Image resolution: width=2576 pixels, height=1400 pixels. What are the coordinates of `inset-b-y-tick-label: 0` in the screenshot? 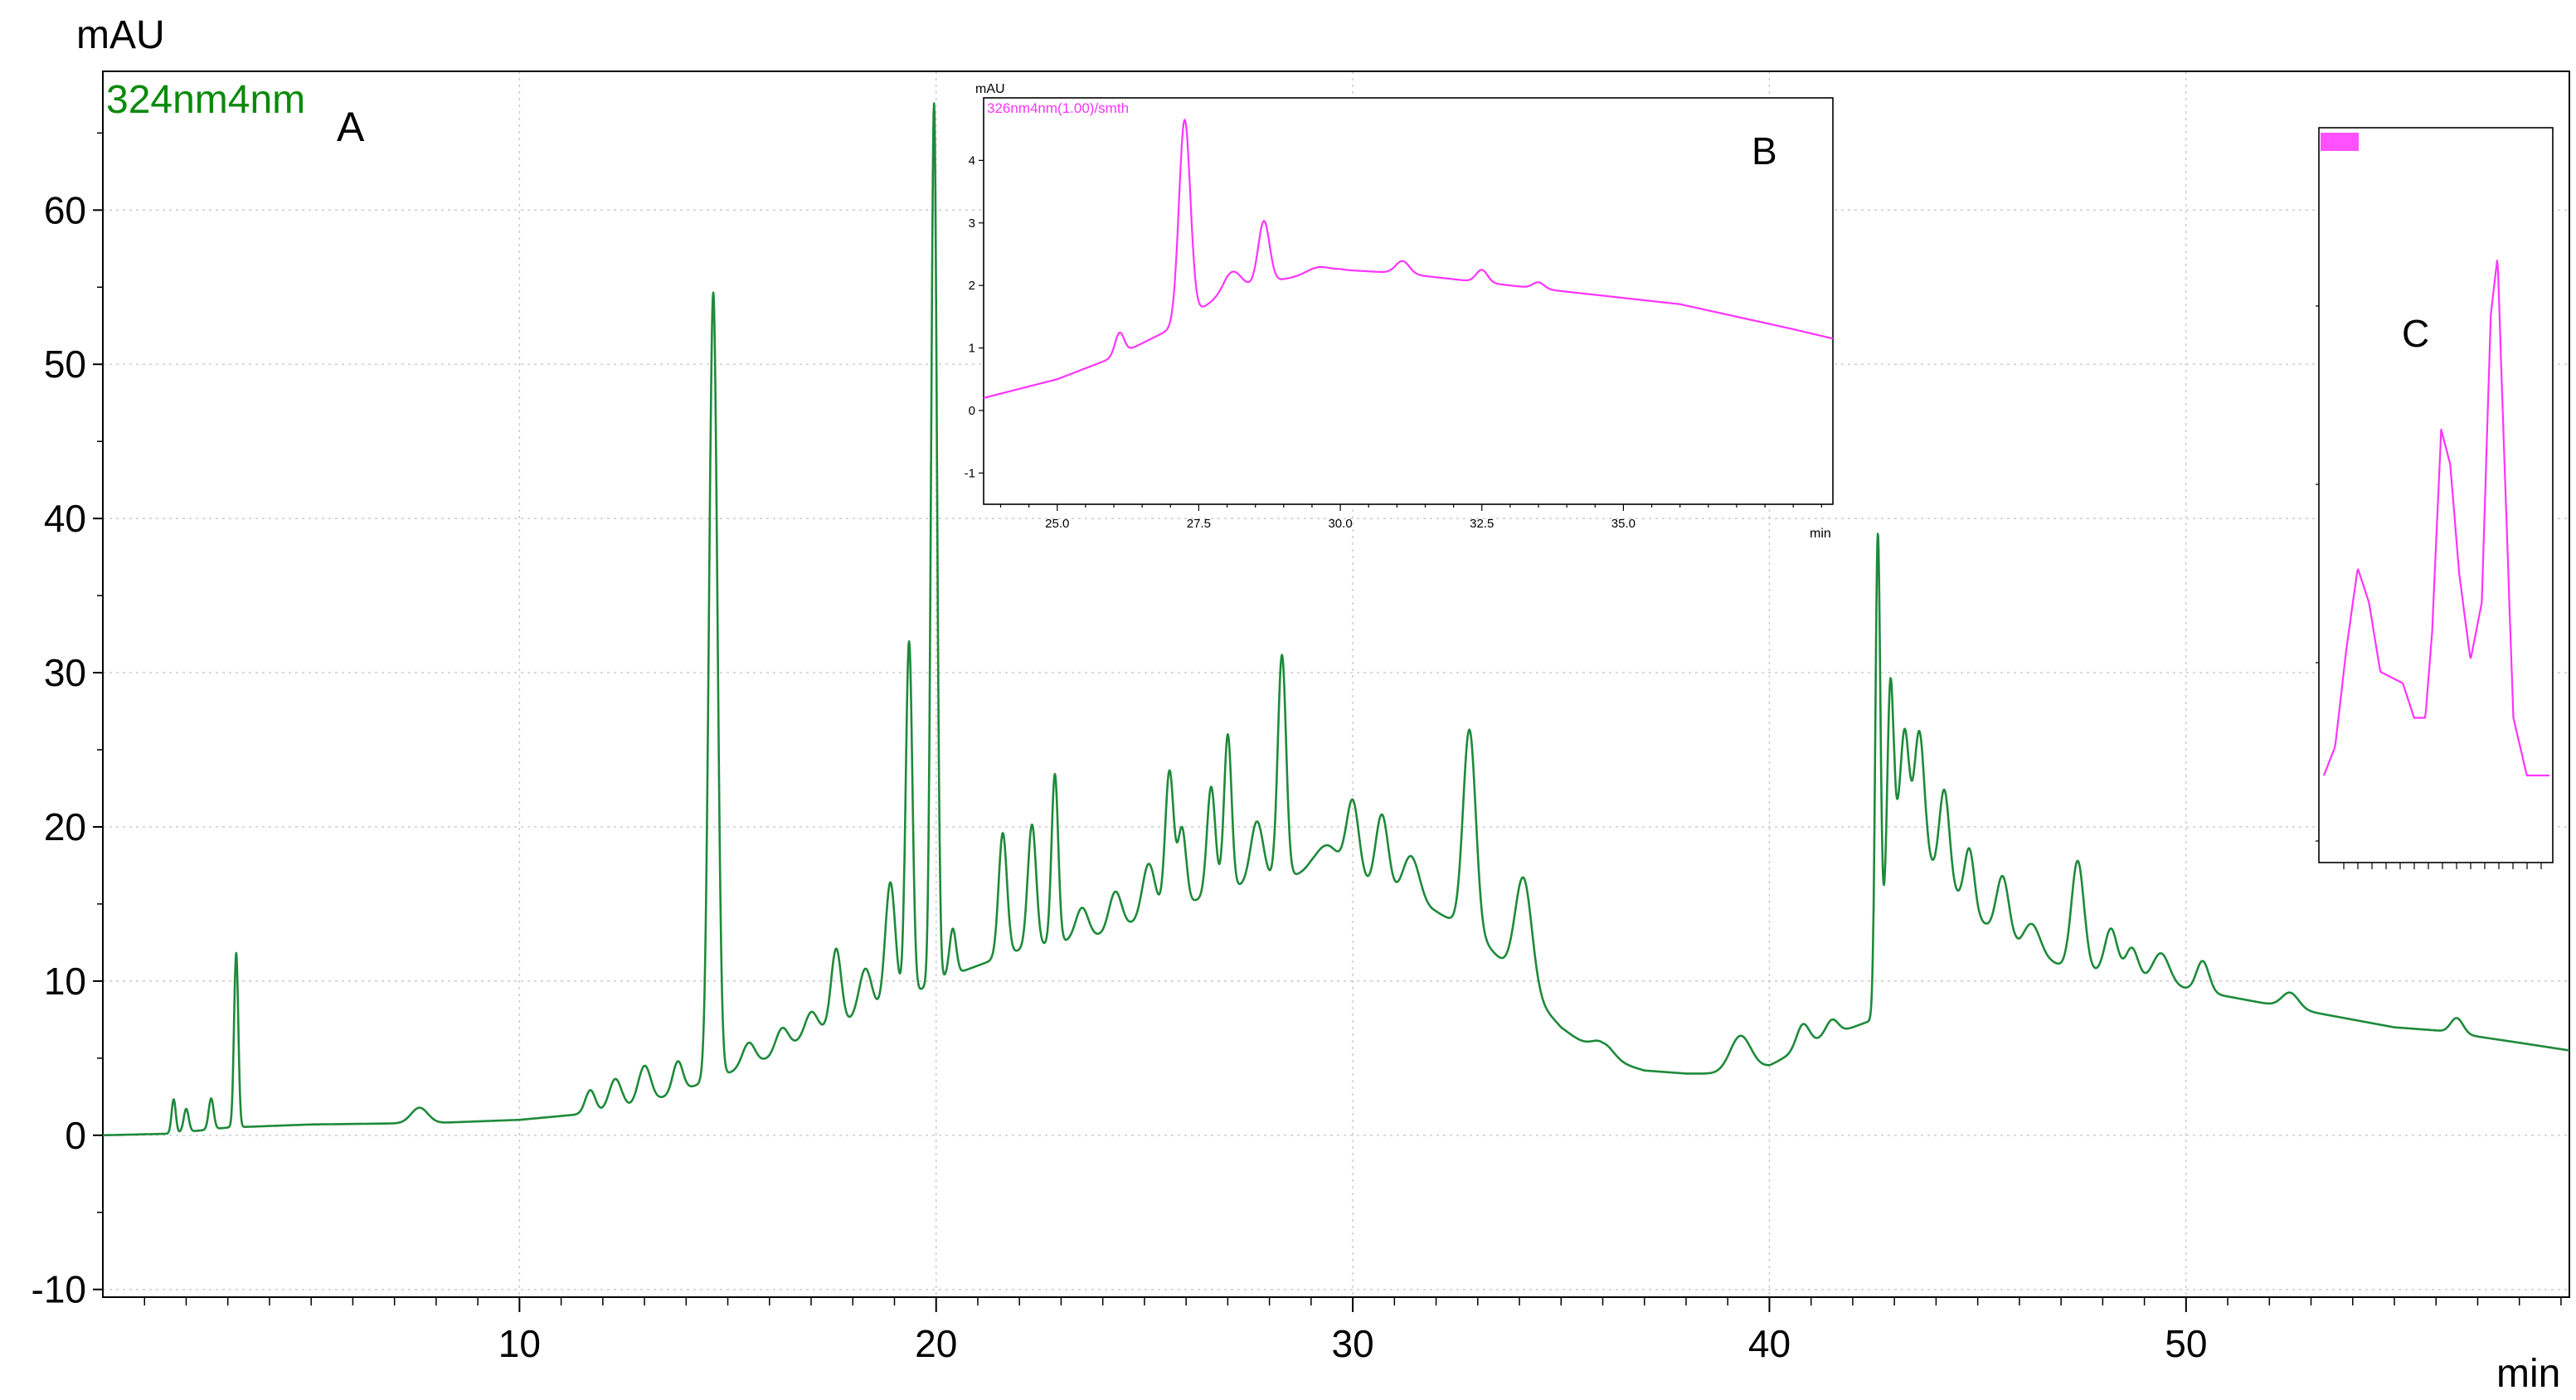 It's located at (972, 411).